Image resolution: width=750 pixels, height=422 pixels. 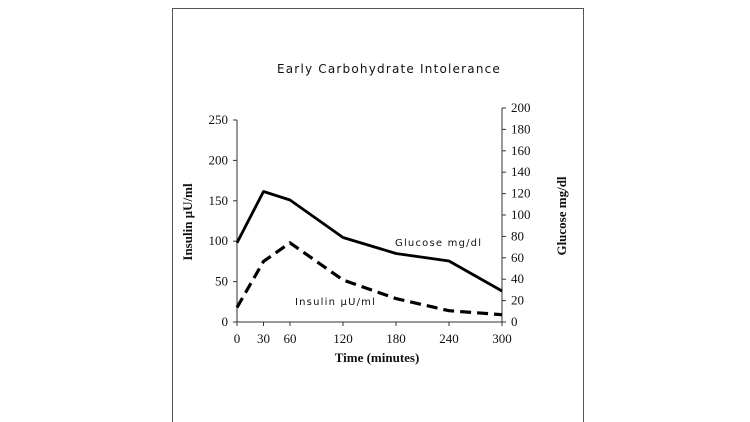 What do you see at coordinates (521, 107) in the screenshot?
I see `y-right-tick-label: 200` at bounding box center [521, 107].